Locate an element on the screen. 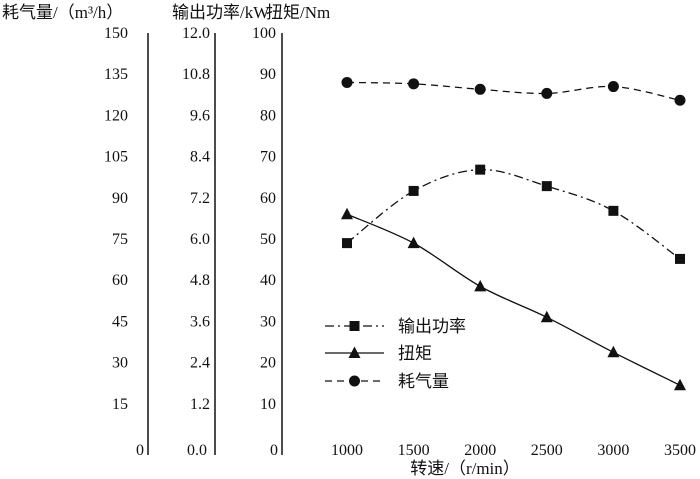 This screenshot has height=479, width=700. legend-item: 耗气量 is located at coordinates (387, 381).